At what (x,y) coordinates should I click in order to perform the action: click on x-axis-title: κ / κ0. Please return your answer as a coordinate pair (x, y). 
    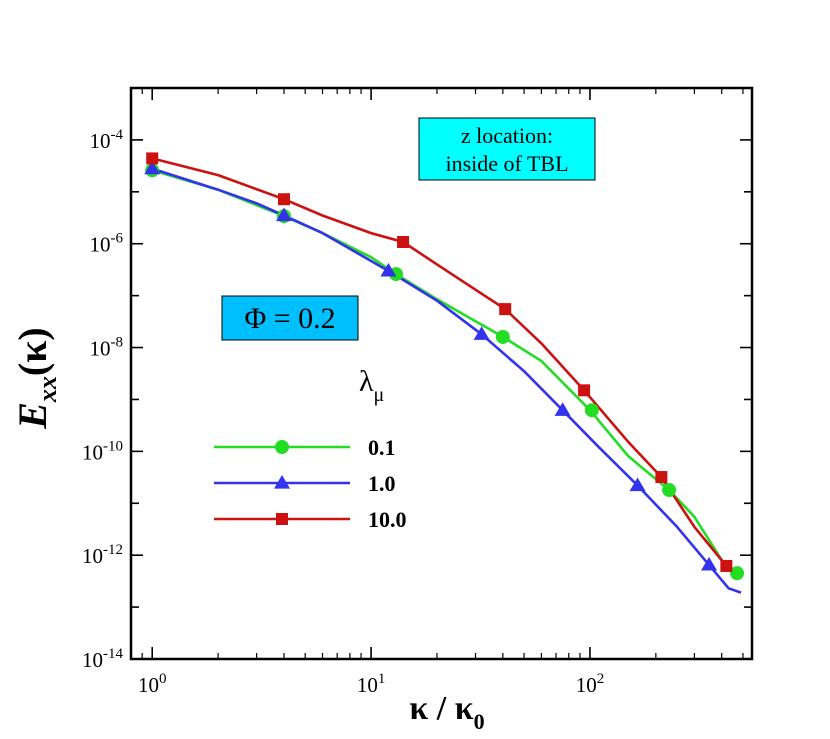
    Looking at the image, I should click on (446, 712).